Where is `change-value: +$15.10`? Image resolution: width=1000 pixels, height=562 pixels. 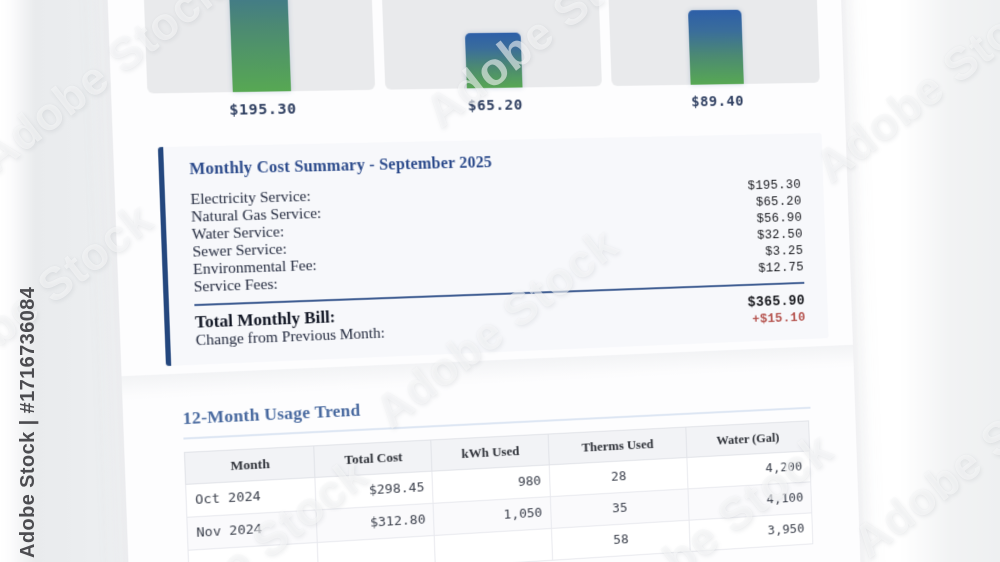 change-value: +$15.10 is located at coordinates (779, 318).